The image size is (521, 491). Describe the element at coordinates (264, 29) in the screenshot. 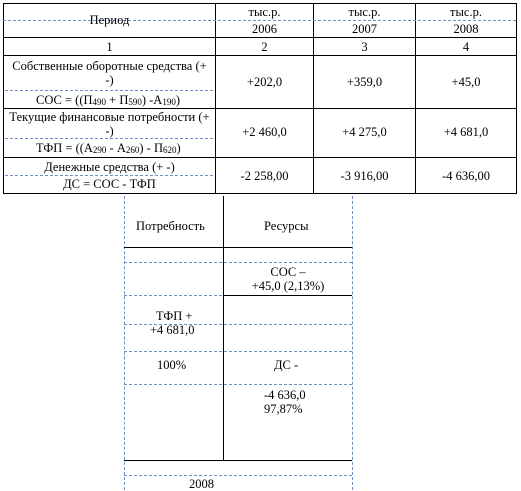

I see `year-header-2006: 2006` at that location.